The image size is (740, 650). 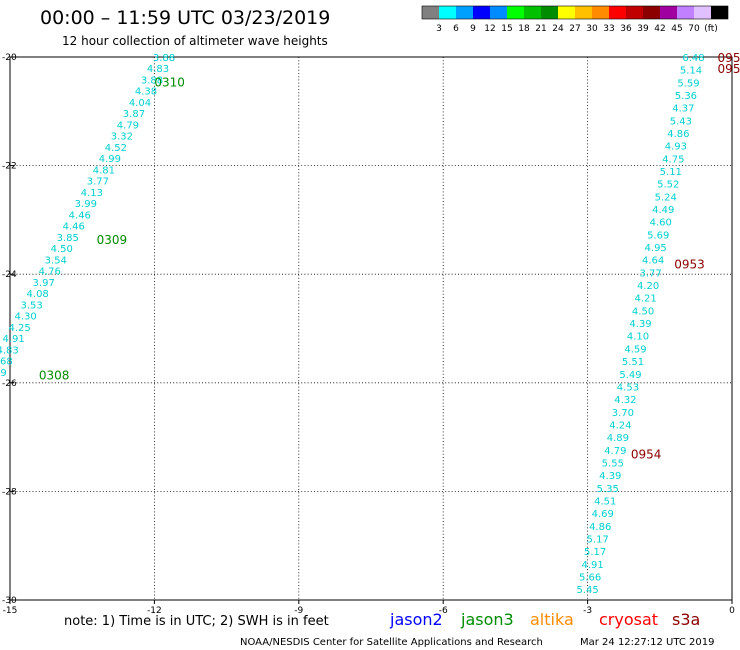 I want to click on wave-height-value: 3.53, so click(x=32, y=305).